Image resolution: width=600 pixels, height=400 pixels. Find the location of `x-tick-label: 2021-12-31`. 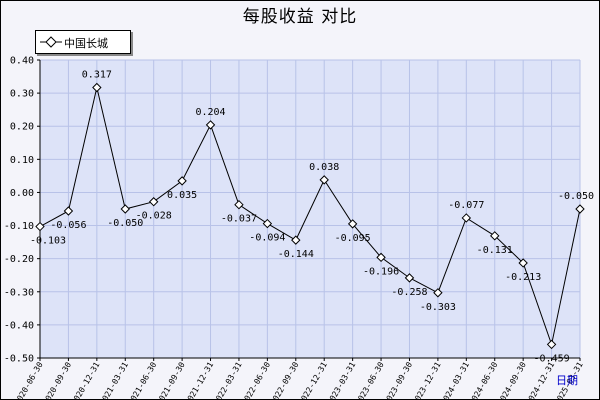

x-tick-label: 2021-12-31 is located at coordinates (199, 380).